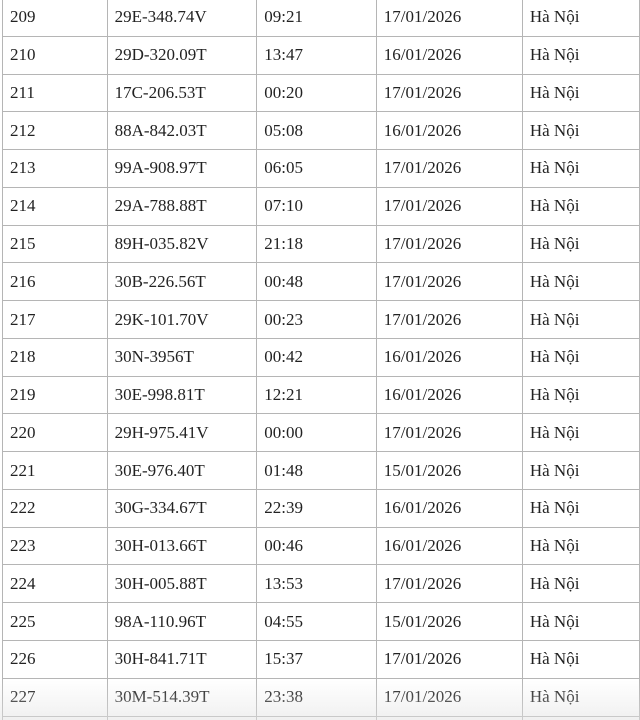 Image resolution: width=640 pixels, height=720 pixels. Describe the element at coordinates (182, 395) in the screenshot. I see `license-plate-cell: 30E-998.81T` at that location.